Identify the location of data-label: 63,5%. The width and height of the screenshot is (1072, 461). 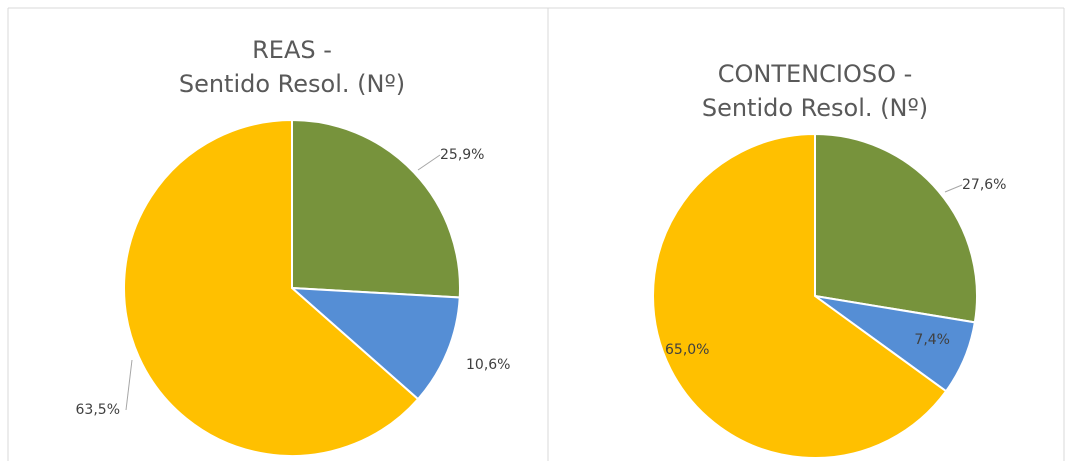
(98, 410).